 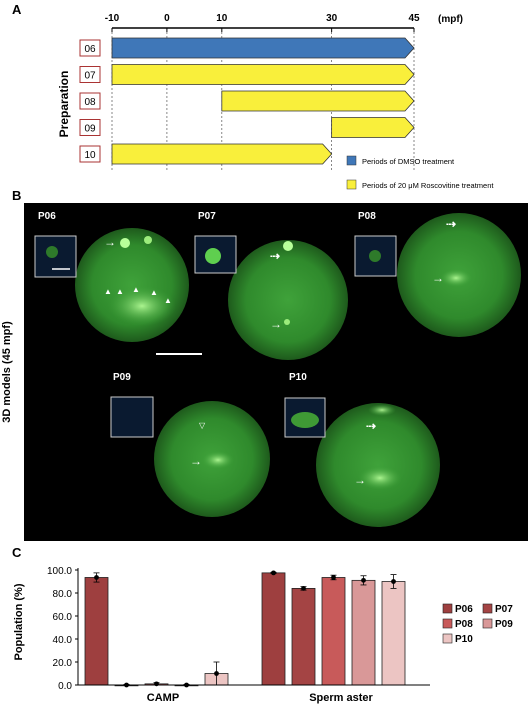 What do you see at coordinates (504, 624) in the screenshot?
I see `legend-label: P09` at bounding box center [504, 624].